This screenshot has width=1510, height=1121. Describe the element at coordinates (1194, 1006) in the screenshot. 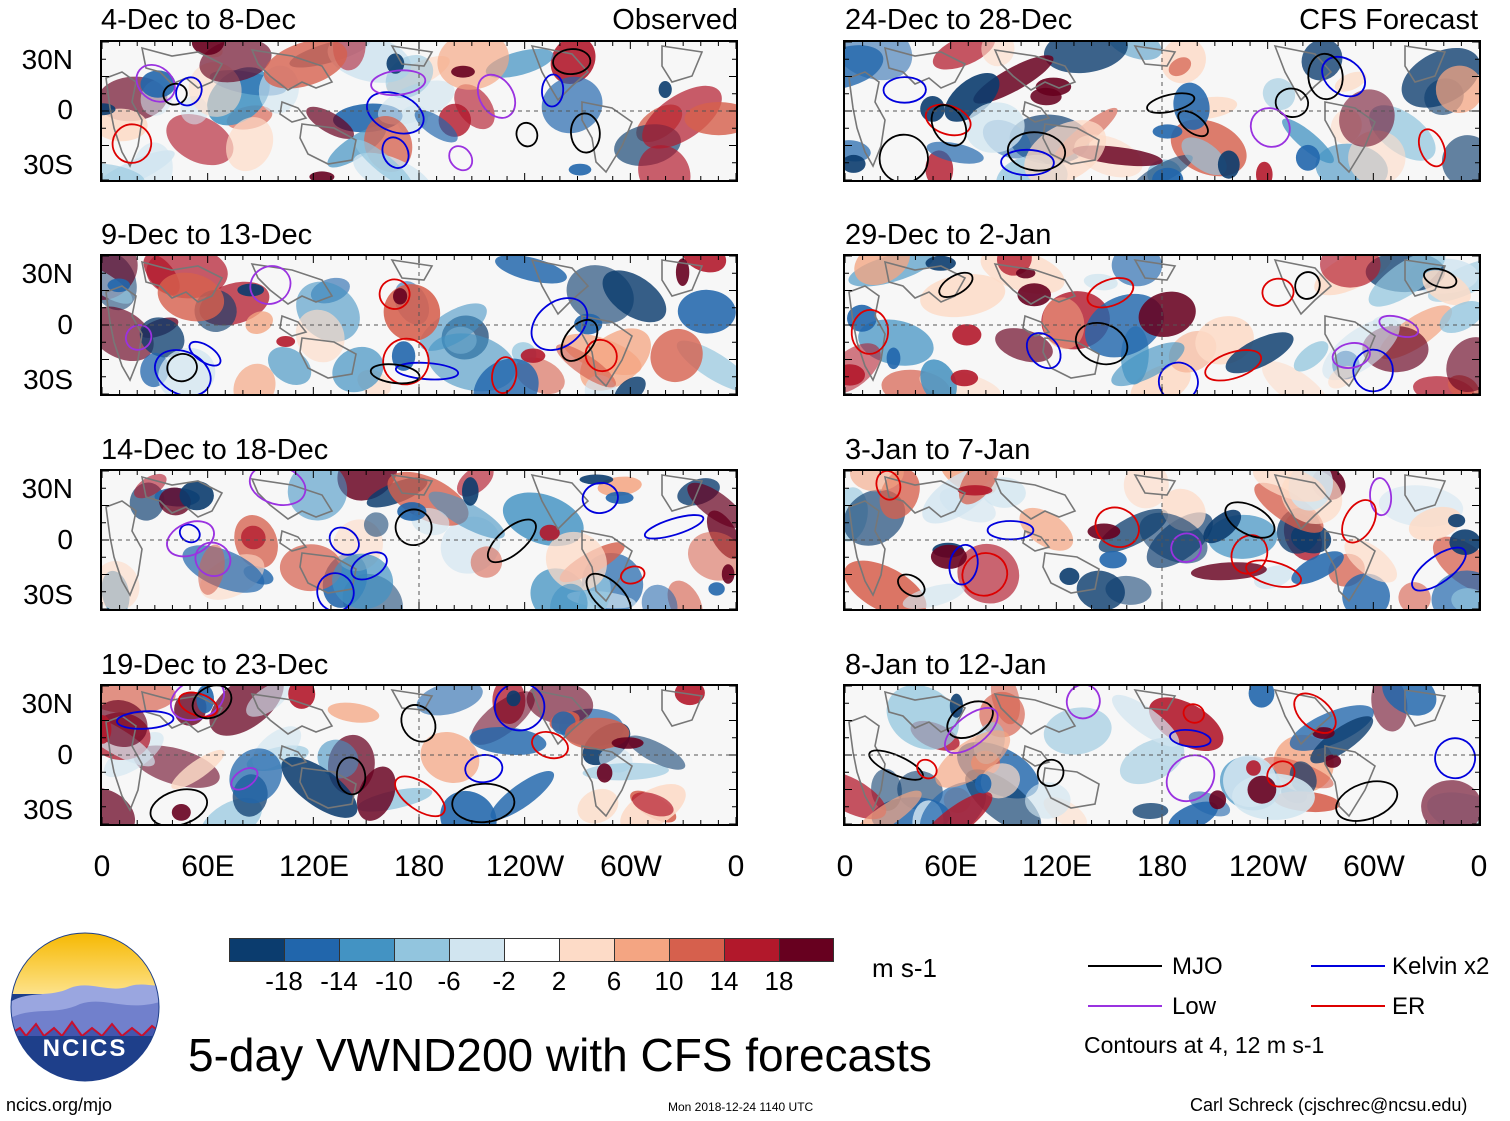

I see `legend-label-low: Low` at that location.